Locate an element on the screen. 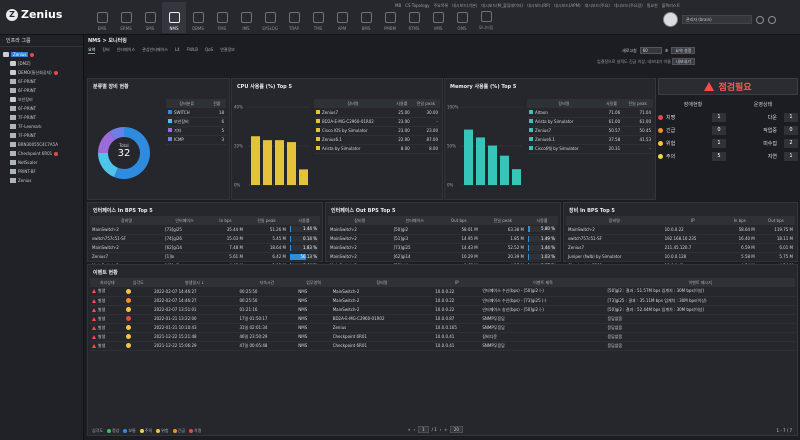 This screenshot has height=440, width=800. module-11: BMS is located at coordinates (366, 17).